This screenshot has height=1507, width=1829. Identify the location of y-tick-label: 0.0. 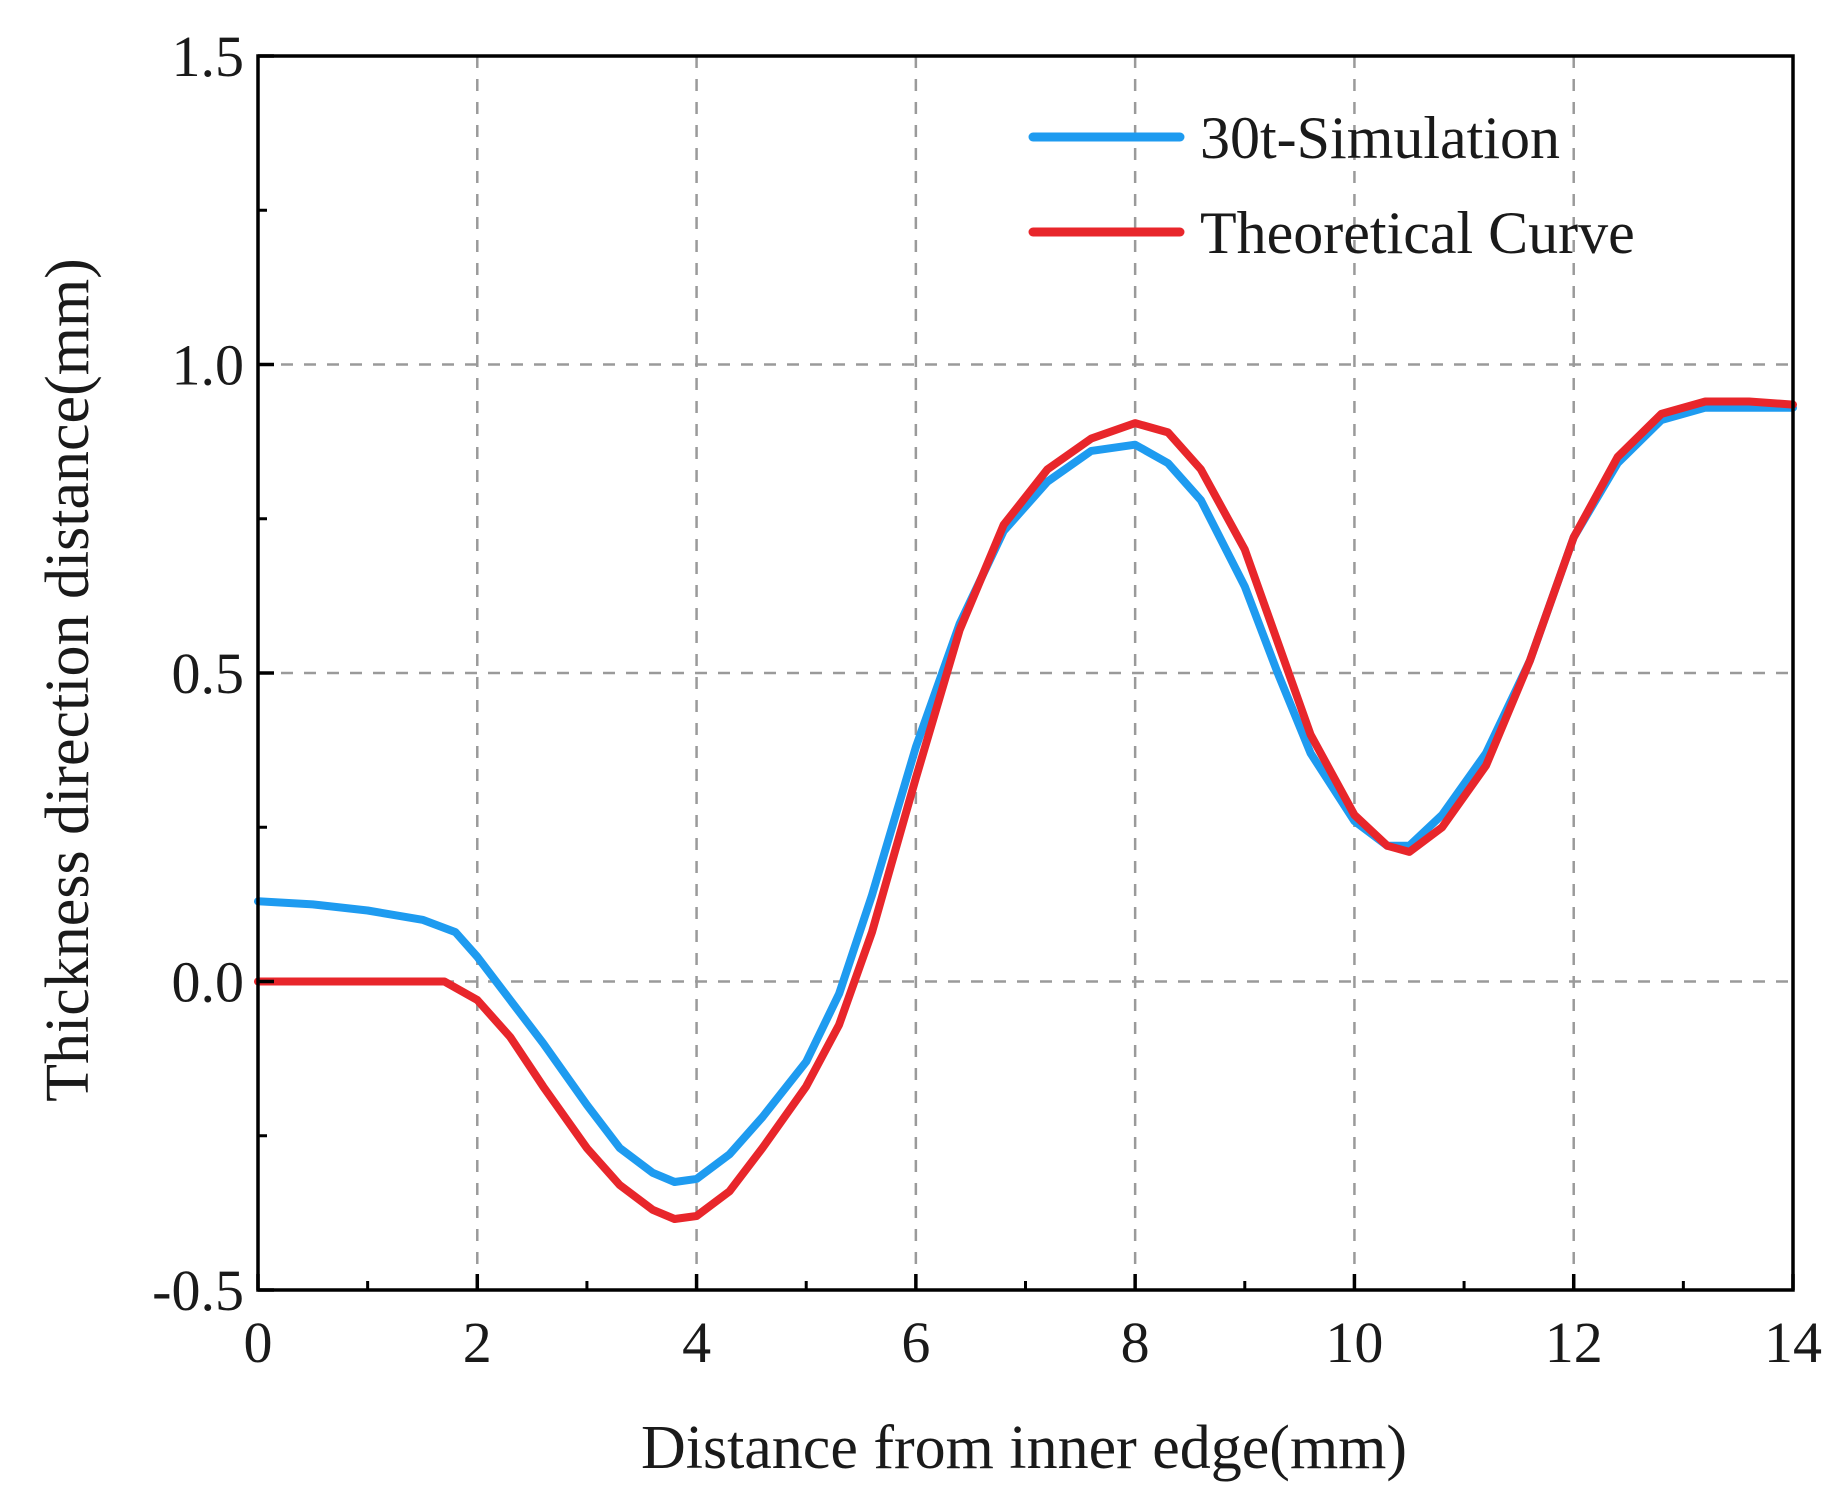
(208, 982).